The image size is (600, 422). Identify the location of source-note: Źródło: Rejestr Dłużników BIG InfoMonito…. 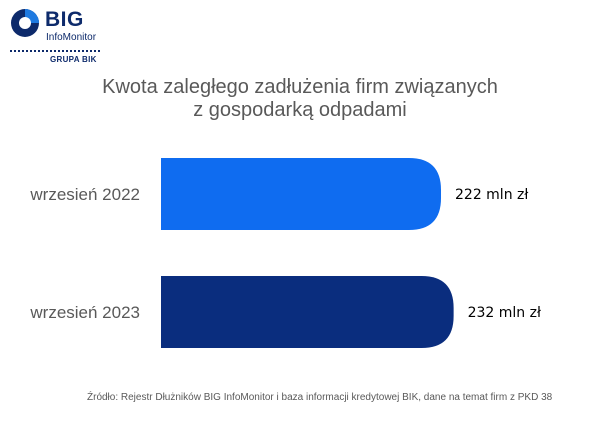
(320, 397).